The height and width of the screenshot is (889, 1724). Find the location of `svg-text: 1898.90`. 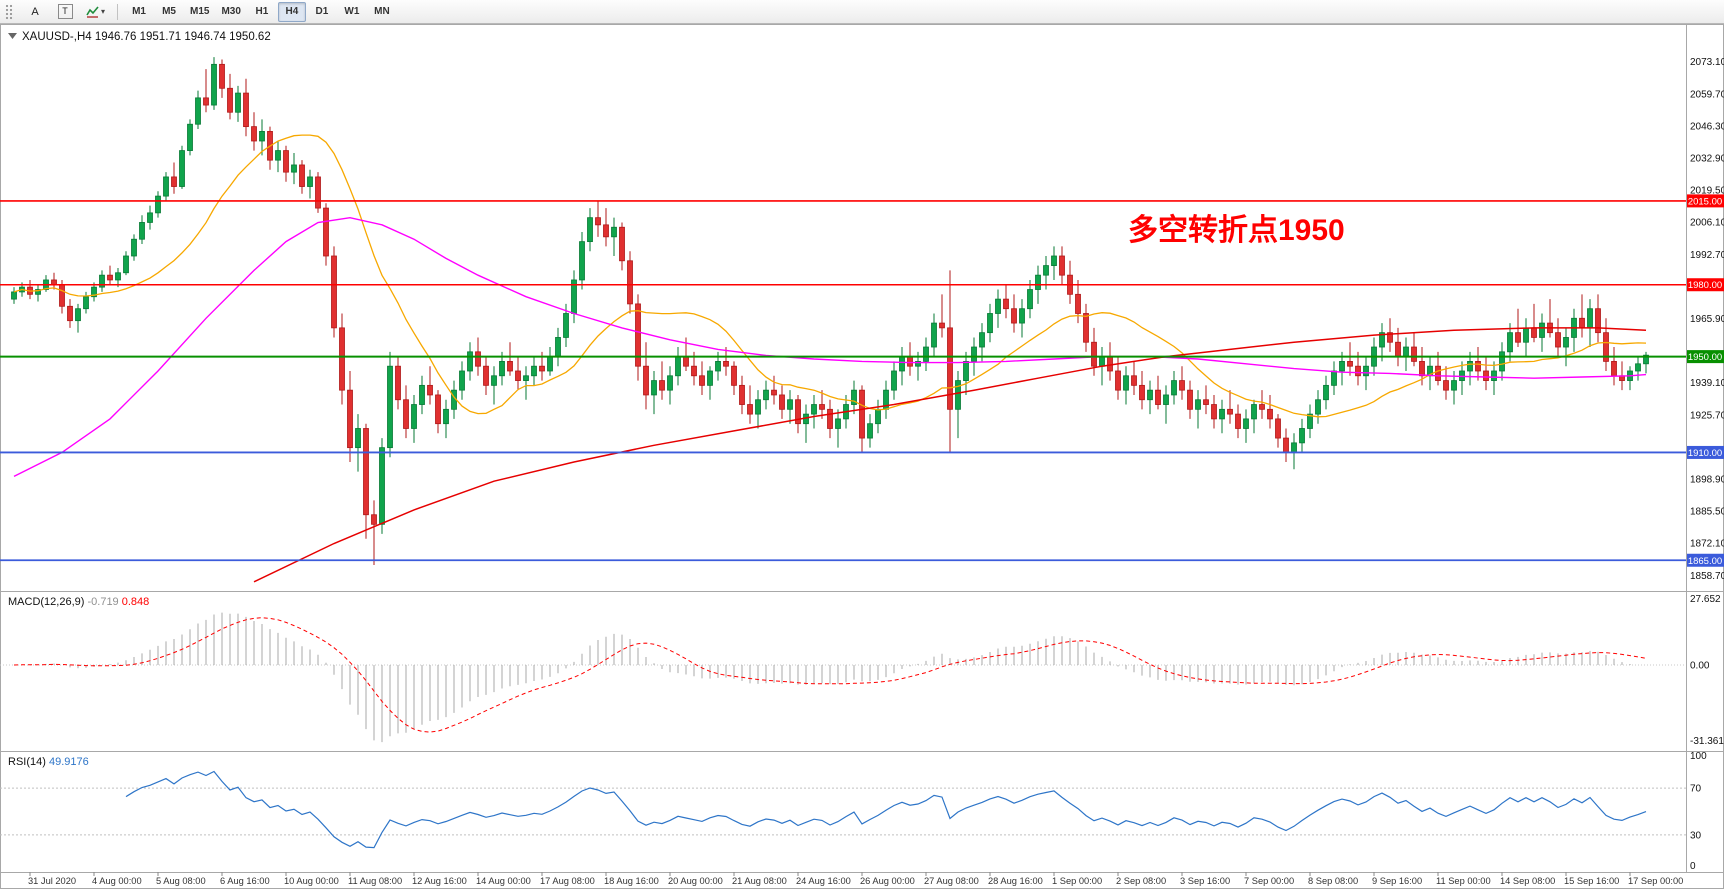

svg-text: 1898.90 is located at coordinates (1707, 480).